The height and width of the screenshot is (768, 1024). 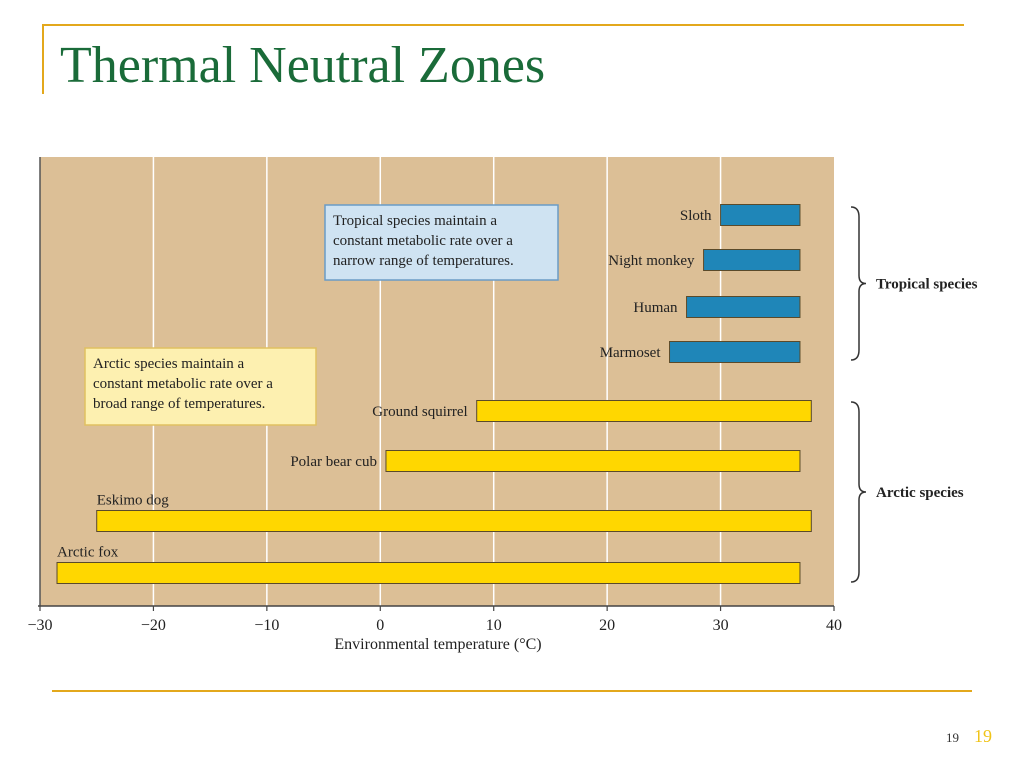 I want to click on tropical-note-box-text: narrow range of temperatures., so click(x=423, y=261).